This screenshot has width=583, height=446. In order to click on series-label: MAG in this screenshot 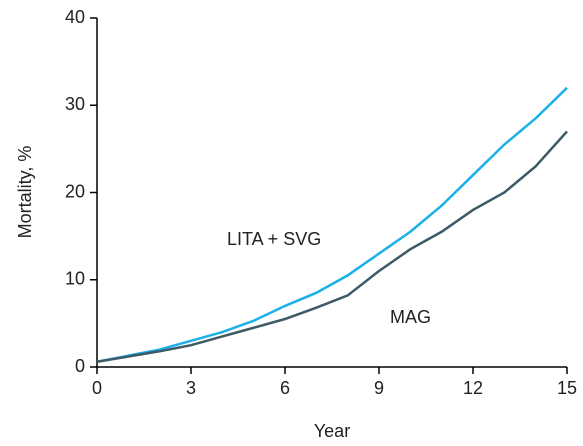, I will do `click(410, 317)`.